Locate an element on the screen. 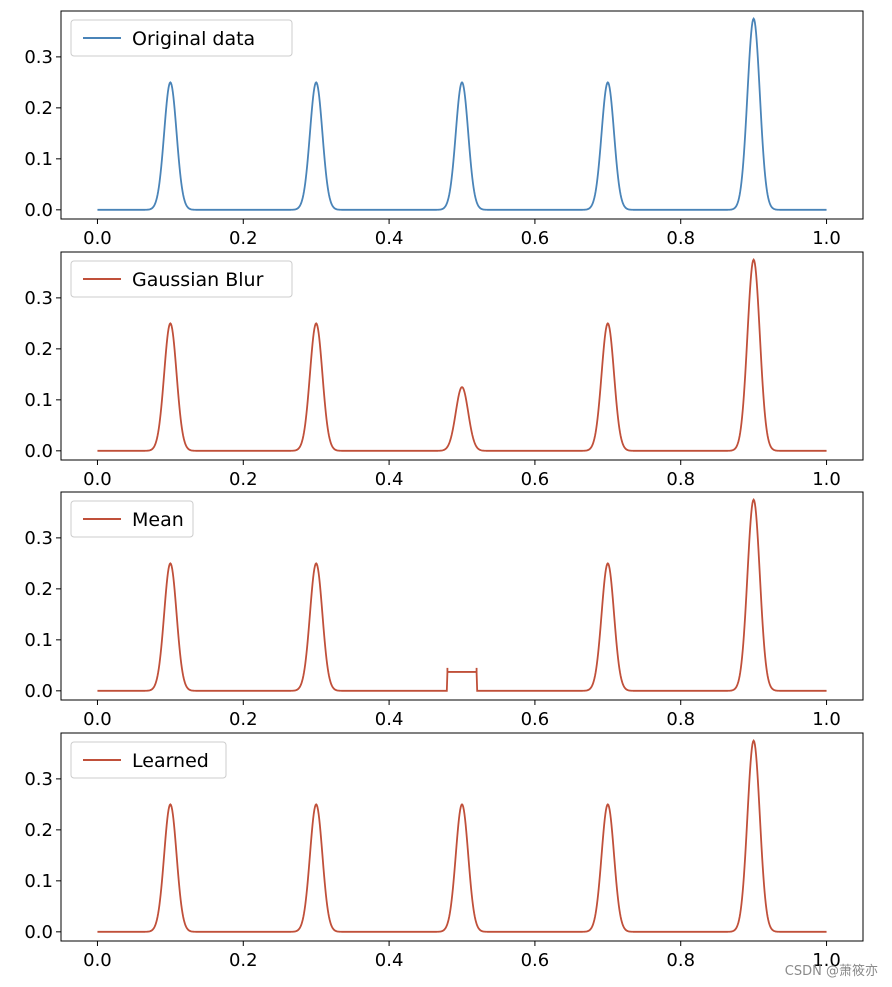 This screenshot has height=987, width=892. legend-label: Mean is located at coordinates (158, 520).